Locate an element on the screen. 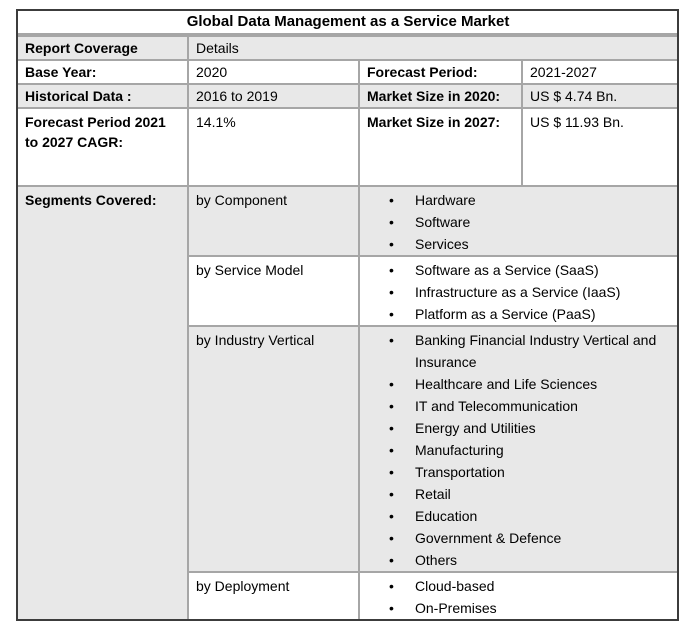 The width and height of the screenshot is (693, 623). segment-group-name-deployment: by Deployment is located at coordinates (273, 595).